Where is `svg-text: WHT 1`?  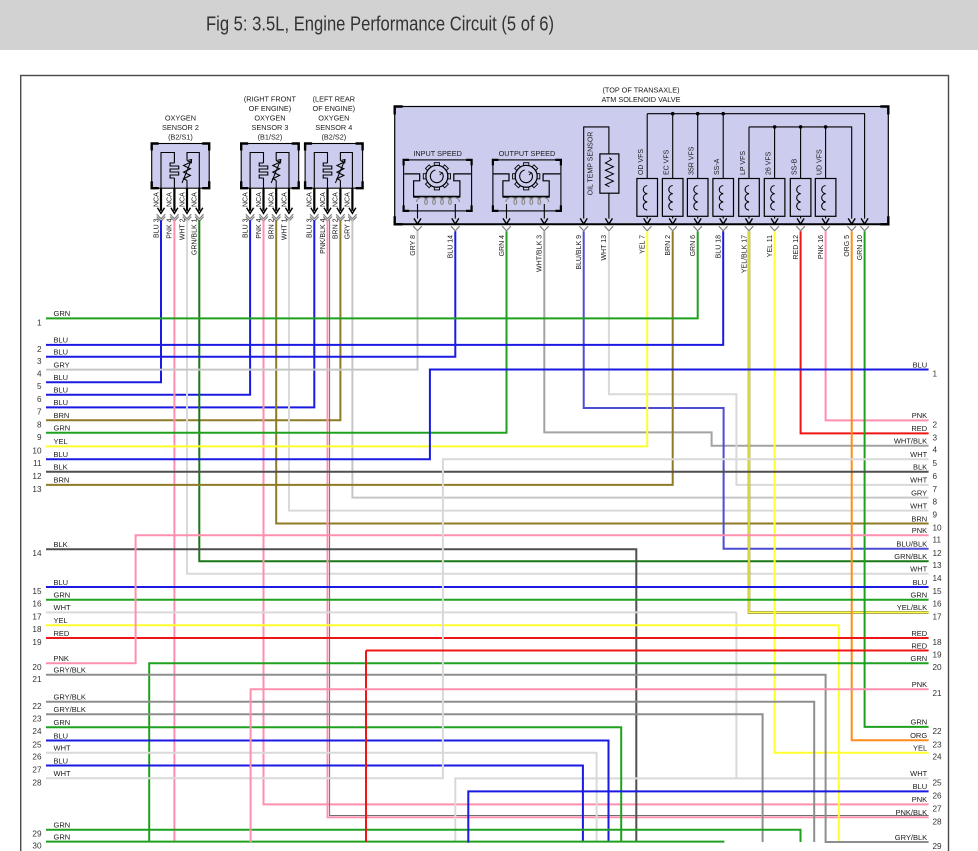 svg-text: WHT 1 is located at coordinates (284, 229).